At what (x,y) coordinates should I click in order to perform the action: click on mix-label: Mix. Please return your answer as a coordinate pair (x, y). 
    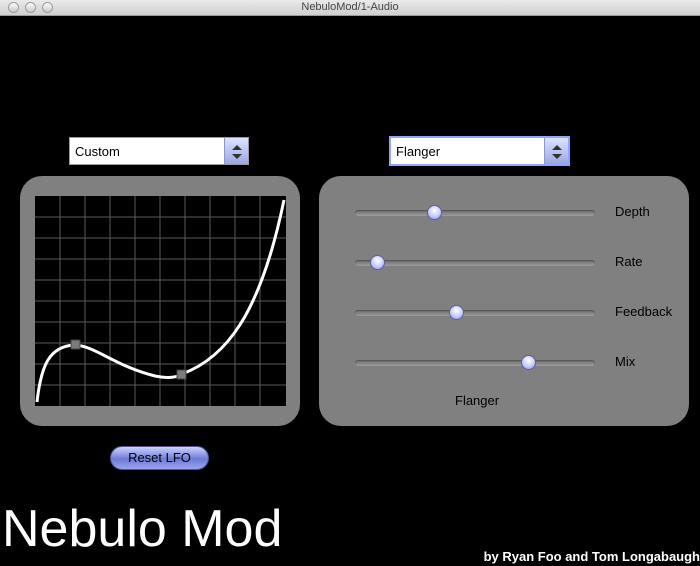
    Looking at the image, I should click on (625, 361).